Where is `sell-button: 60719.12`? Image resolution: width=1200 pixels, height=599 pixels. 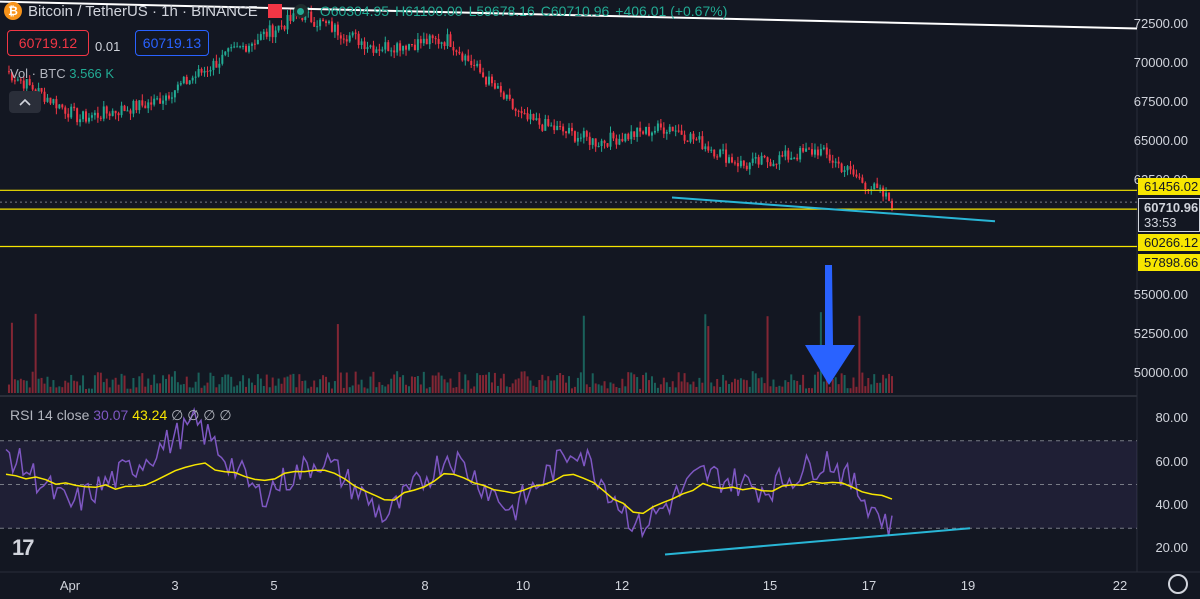
sell-button: 60719.12 is located at coordinates (48, 43).